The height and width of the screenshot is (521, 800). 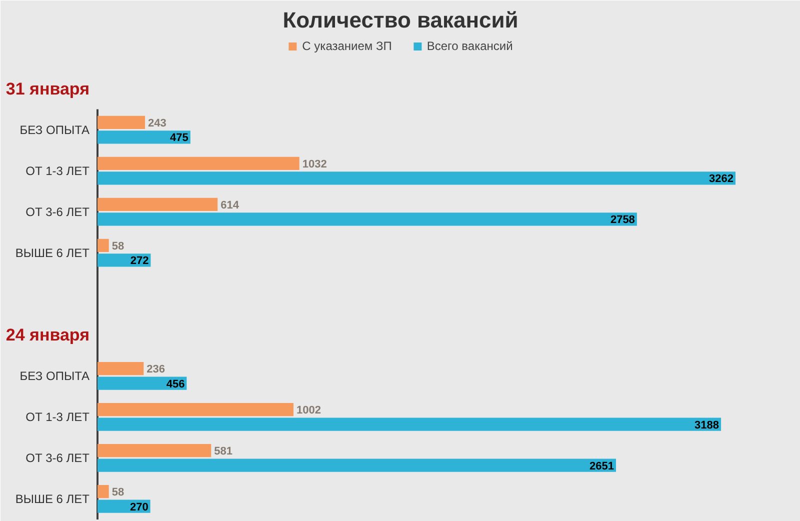 What do you see at coordinates (347, 46) in the screenshot?
I see `legend-label: С указанием ЗП` at bounding box center [347, 46].